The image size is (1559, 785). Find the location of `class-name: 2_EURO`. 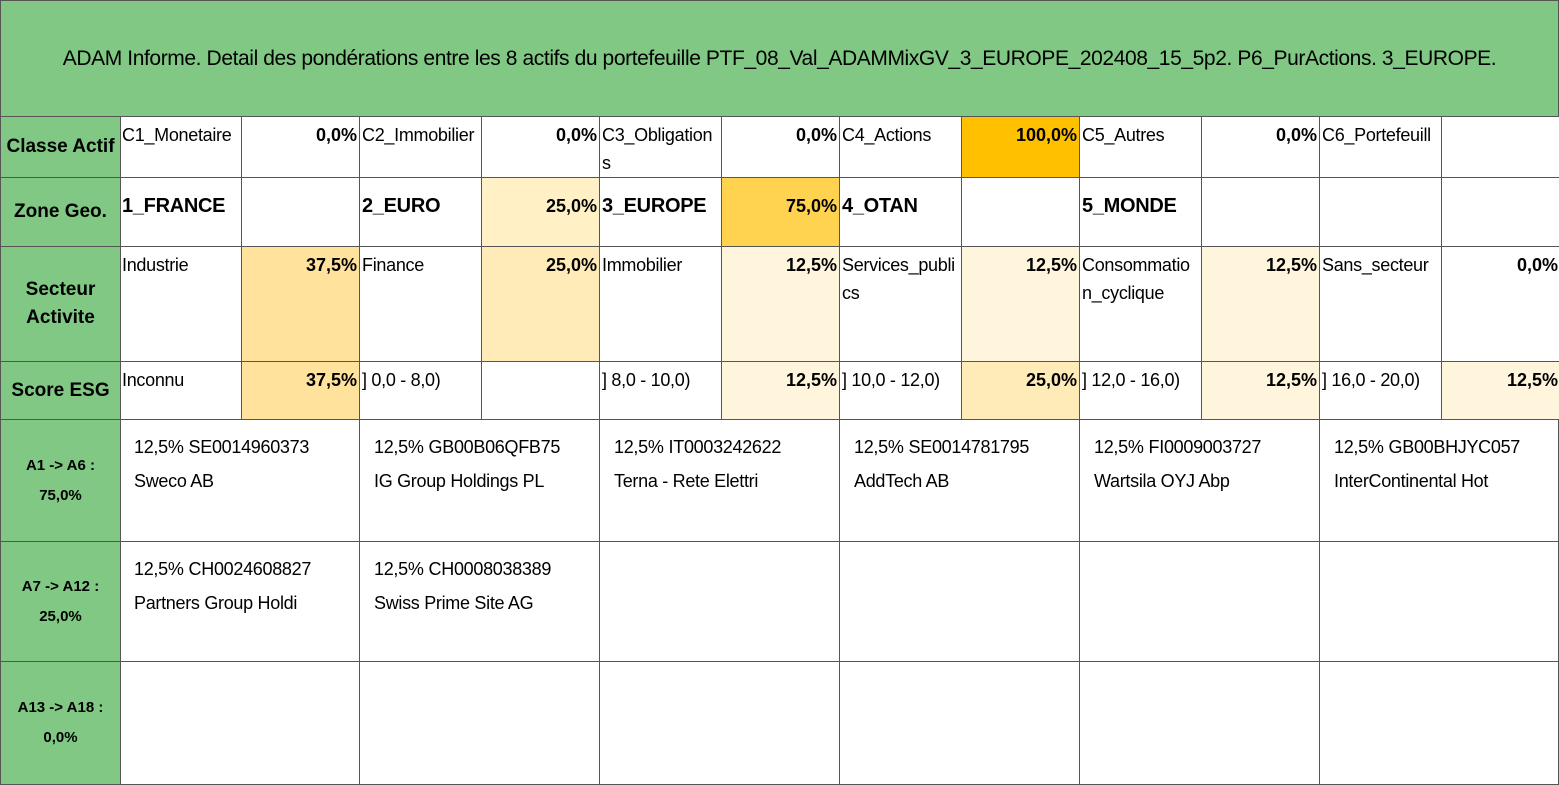

class-name: 2_EURO is located at coordinates (421, 212).